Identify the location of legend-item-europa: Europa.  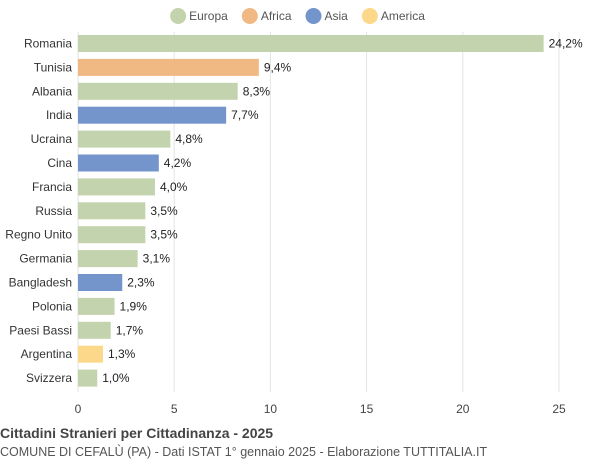
(199, 16).